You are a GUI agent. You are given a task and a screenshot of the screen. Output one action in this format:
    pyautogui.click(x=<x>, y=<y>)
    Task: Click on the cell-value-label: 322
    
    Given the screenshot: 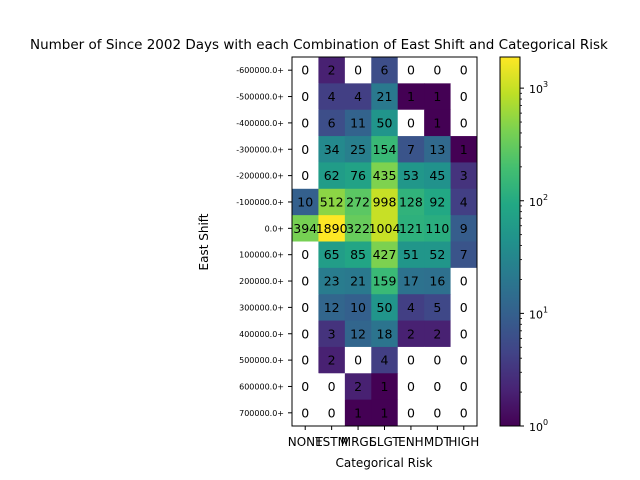 What is the action you would take?
    pyautogui.click(x=358, y=228)
    